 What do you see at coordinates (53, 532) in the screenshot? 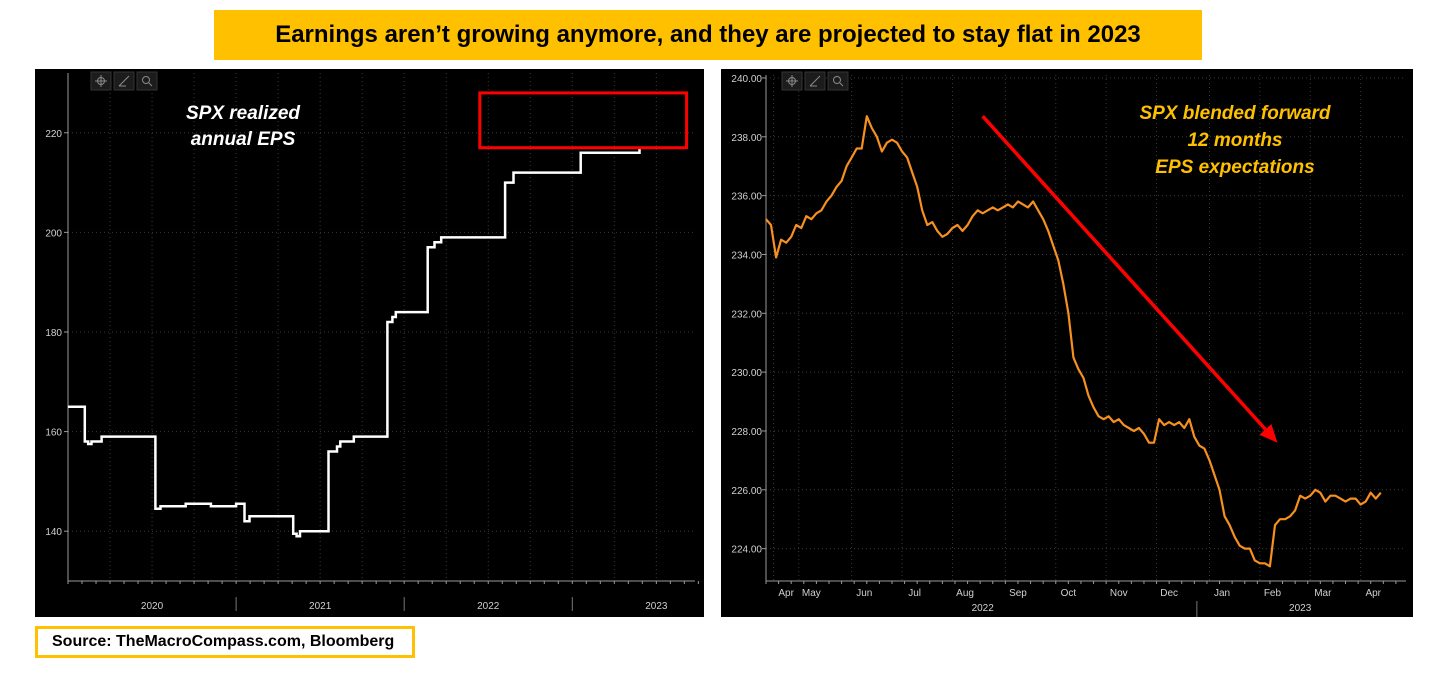
I see `left-ytick-label: 140` at bounding box center [53, 532].